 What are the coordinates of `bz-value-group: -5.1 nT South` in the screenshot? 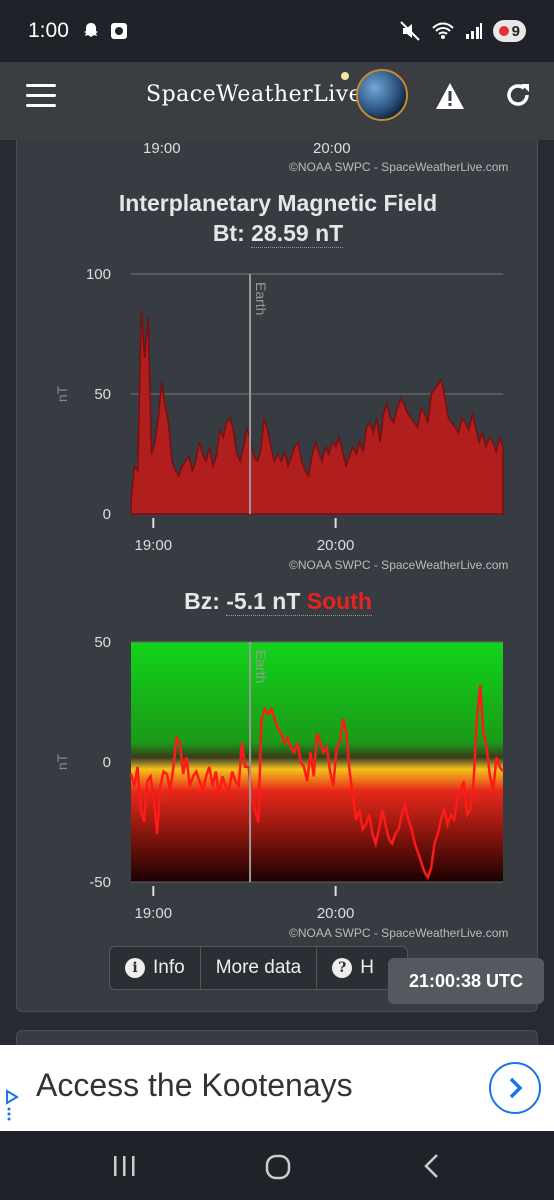 It's located at (299, 602).